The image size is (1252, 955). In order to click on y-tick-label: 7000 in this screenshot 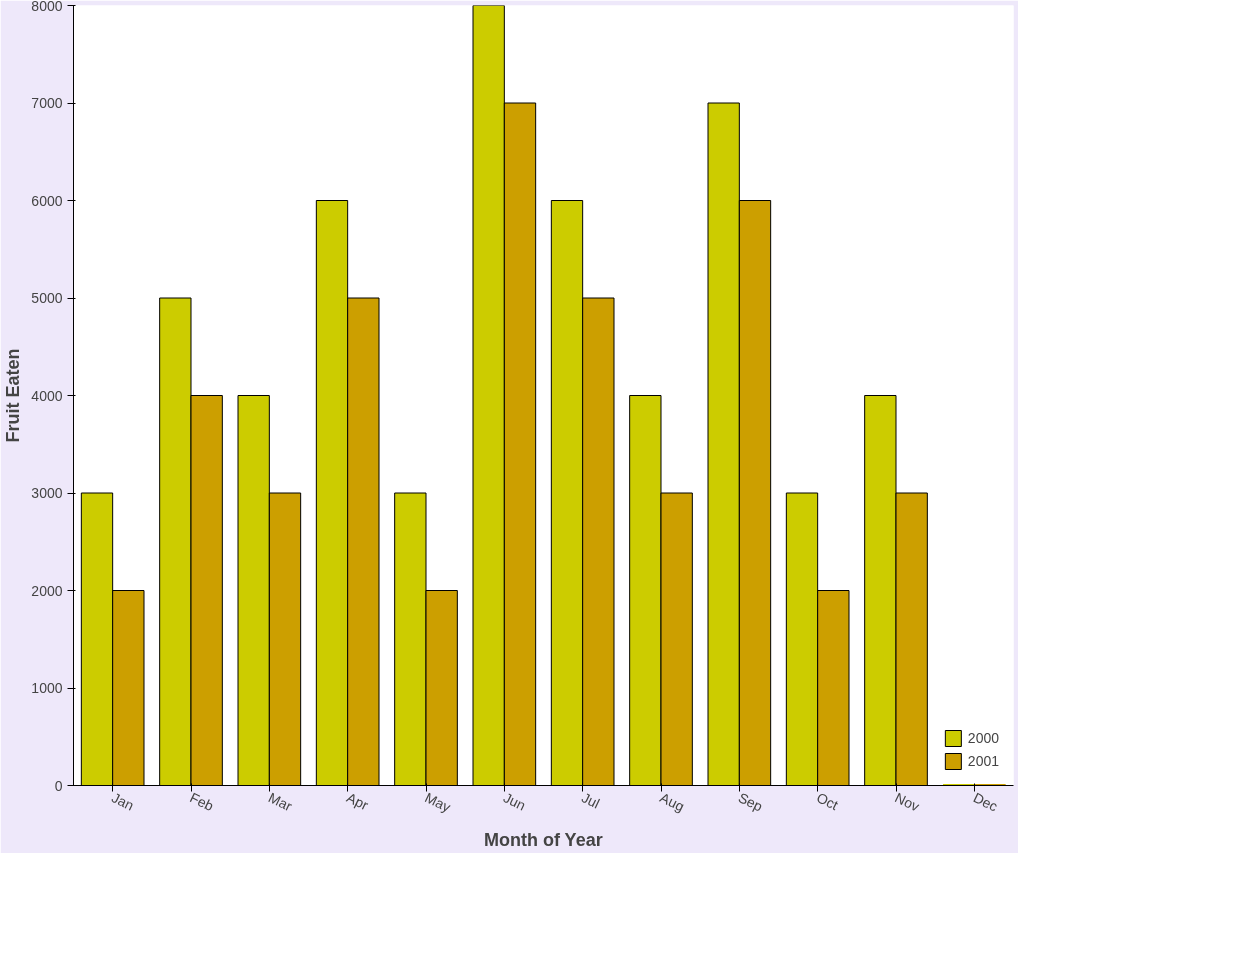, I will do `click(47, 103)`.